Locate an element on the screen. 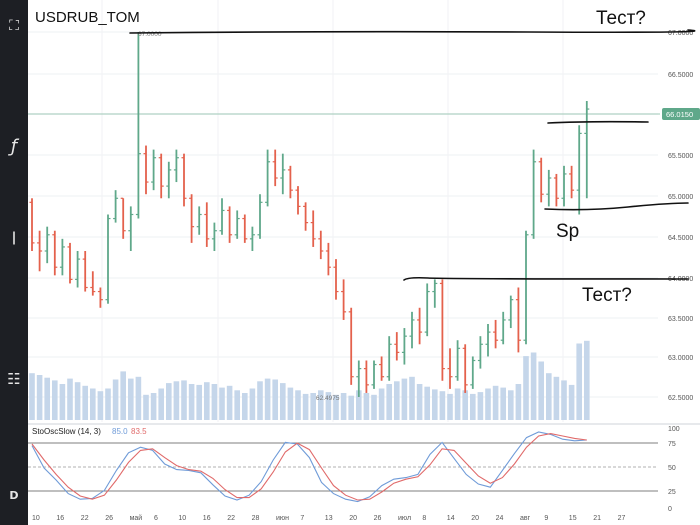 The width and height of the screenshot is (700, 525). price-tick: 65.0000 is located at coordinates (680, 197).